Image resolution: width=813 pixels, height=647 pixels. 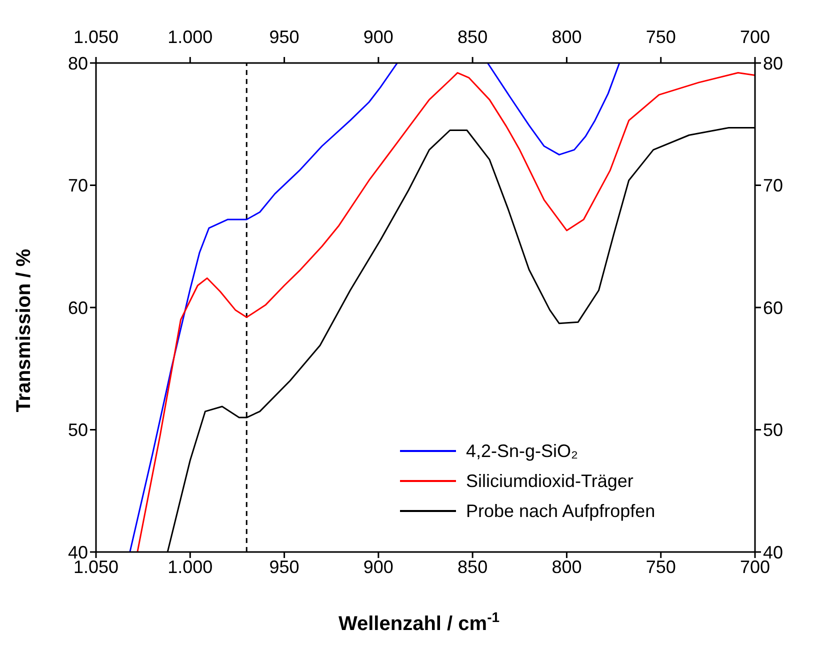 I want to click on y2-tick-label: 70, so click(x=773, y=186).